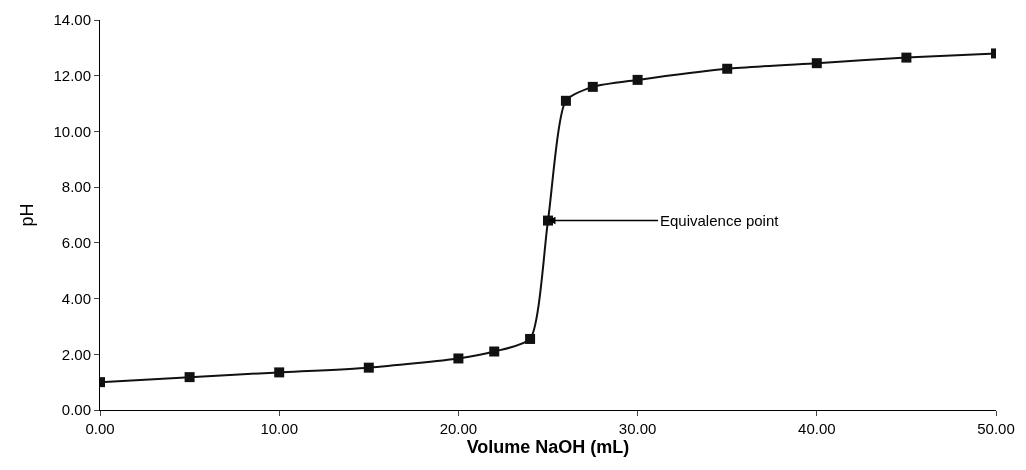 Image resolution: width=1026 pixels, height=470 pixels. What do you see at coordinates (76, 243) in the screenshot?
I see `y-tick-label: 6.00` at bounding box center [76, 243].